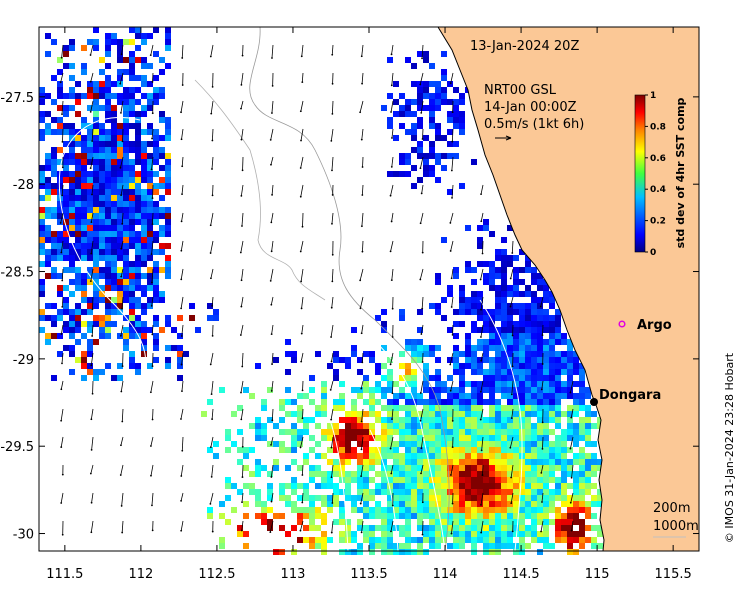  What do you see at coordinates (260, 190) in the screenshot?
I see `contour-200m-inner` at bounding box center [260, 190].